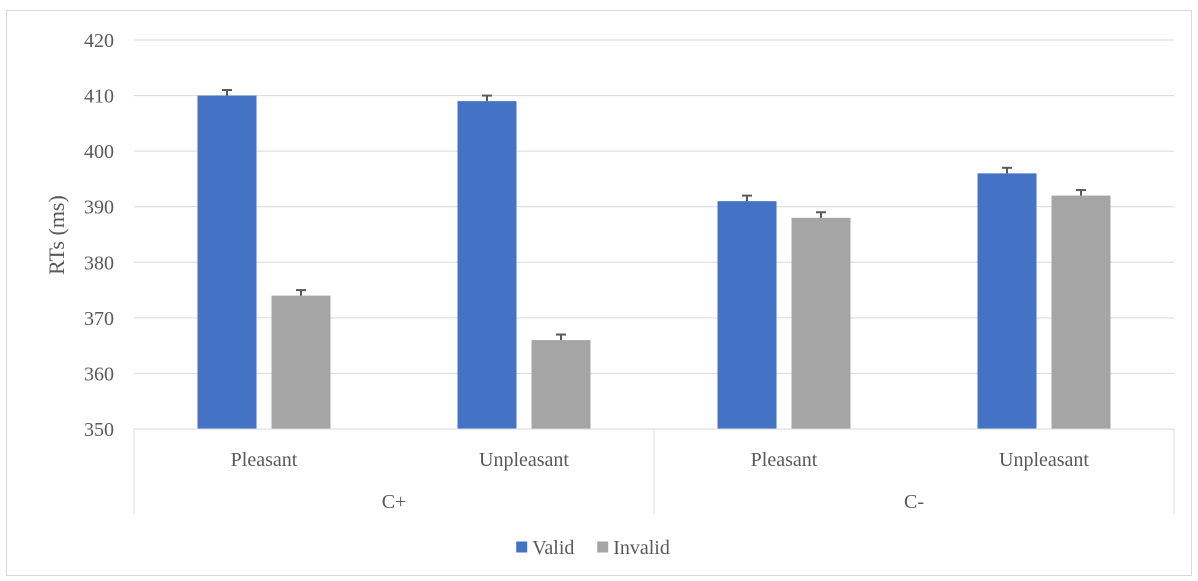  I want to click on x-group-label: C-, so click(914, 502).